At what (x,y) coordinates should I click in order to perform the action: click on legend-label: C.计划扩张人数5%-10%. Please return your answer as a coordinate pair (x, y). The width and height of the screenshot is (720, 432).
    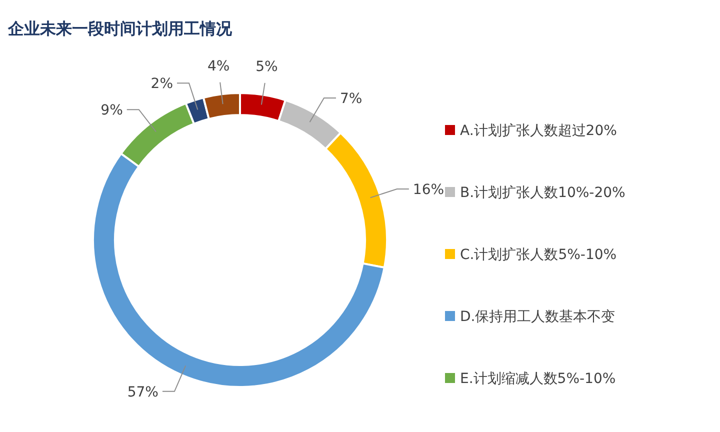
    Looking at the image, I should click on (538, 254).